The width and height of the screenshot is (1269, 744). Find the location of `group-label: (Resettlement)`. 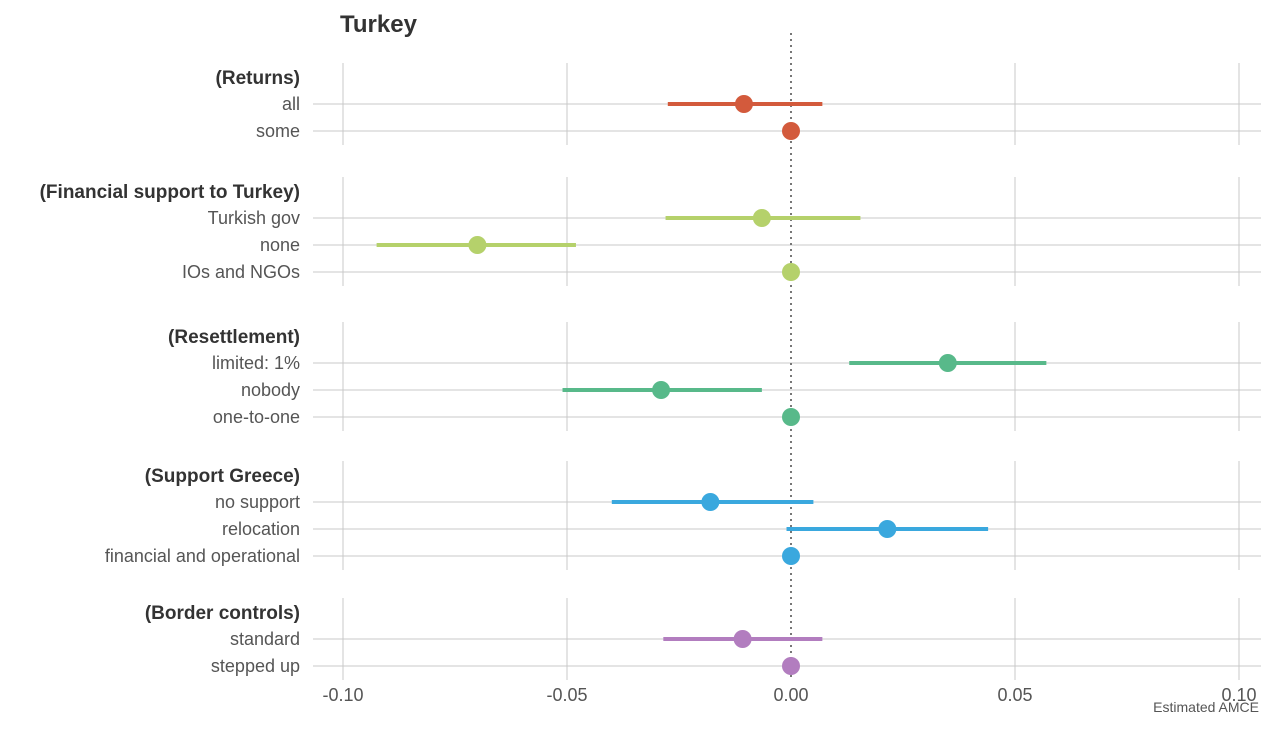

group-label: (Resettlement) is located at coordinates (234, 337).